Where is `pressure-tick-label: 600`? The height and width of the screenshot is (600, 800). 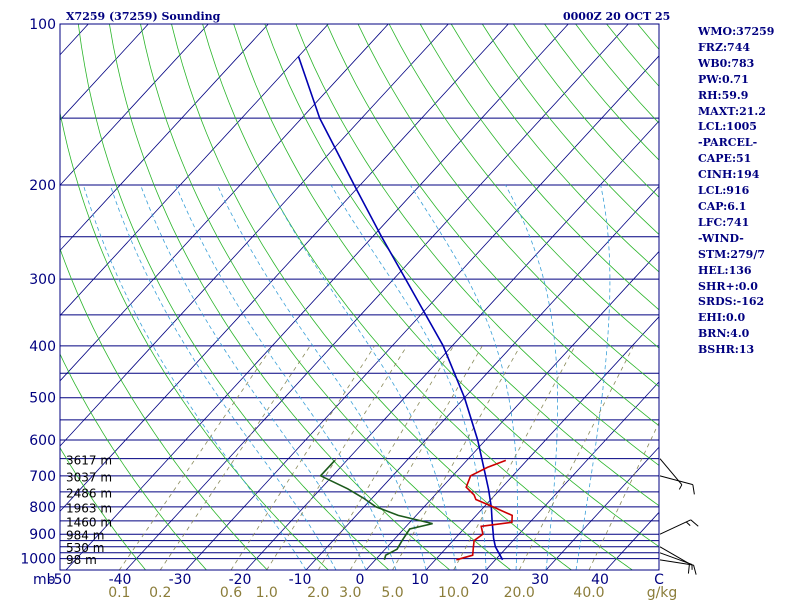 pressure-tick-label: 600 is located at coordinates (42, 441).